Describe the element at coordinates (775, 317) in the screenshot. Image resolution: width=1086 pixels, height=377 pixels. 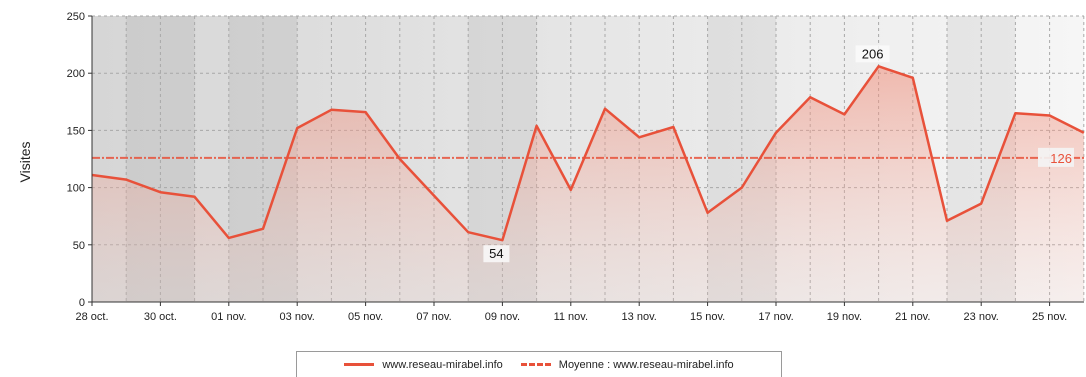
I see `x-tick-label-10: 17 nov.` at that location.